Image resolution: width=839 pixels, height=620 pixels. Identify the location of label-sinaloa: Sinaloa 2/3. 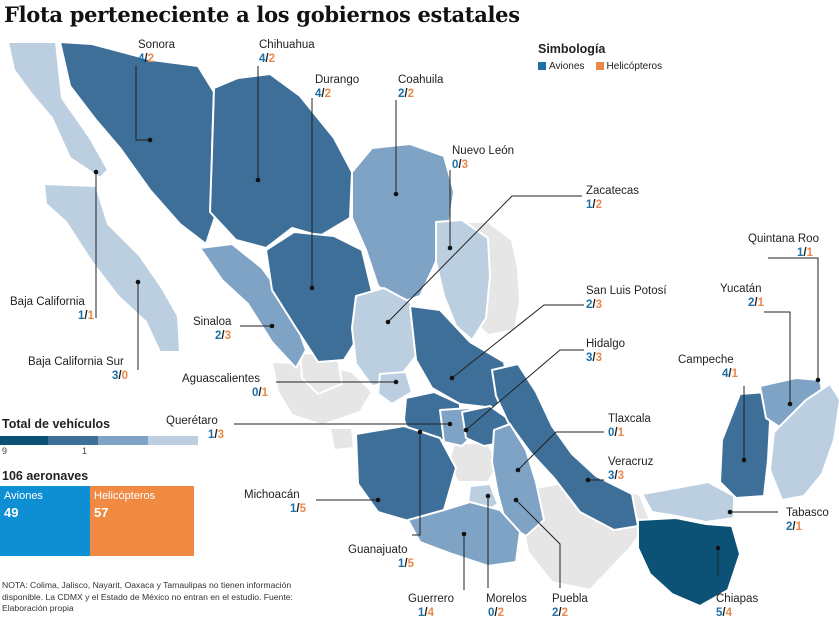
(212, 329).